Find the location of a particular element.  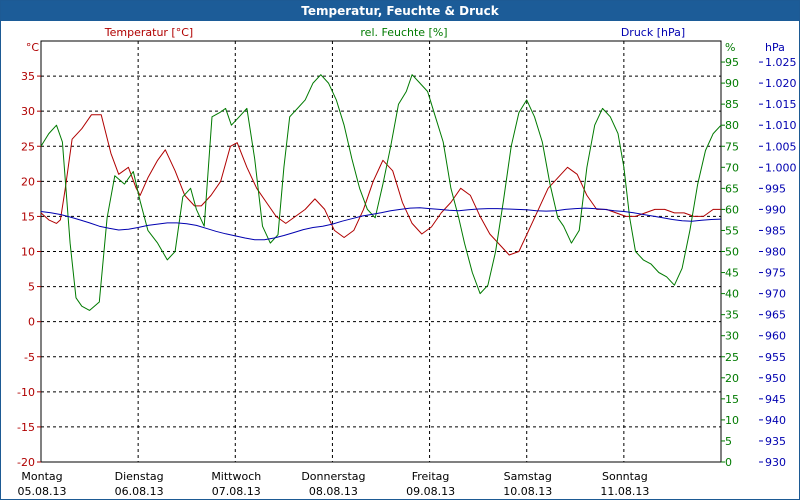

pressure-axis-title: Druck [hPa] is located at coordinates (653, 32).